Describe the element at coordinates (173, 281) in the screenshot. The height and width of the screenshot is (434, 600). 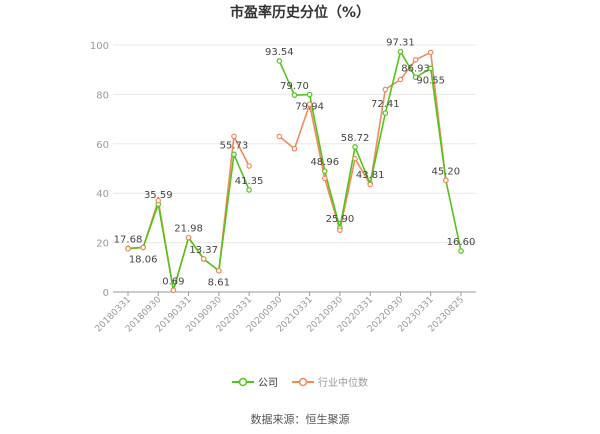
I see `data-label: 0.69` at that location.